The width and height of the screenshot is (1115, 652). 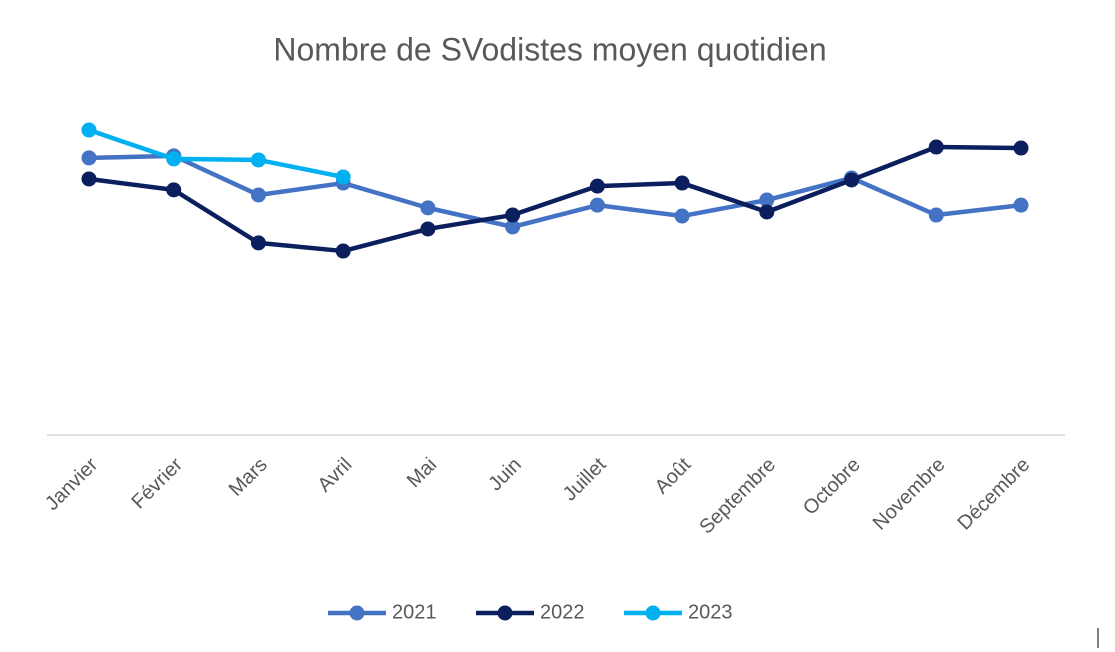 I want to click on legend-label: 2022, so click(x=562, y=612).